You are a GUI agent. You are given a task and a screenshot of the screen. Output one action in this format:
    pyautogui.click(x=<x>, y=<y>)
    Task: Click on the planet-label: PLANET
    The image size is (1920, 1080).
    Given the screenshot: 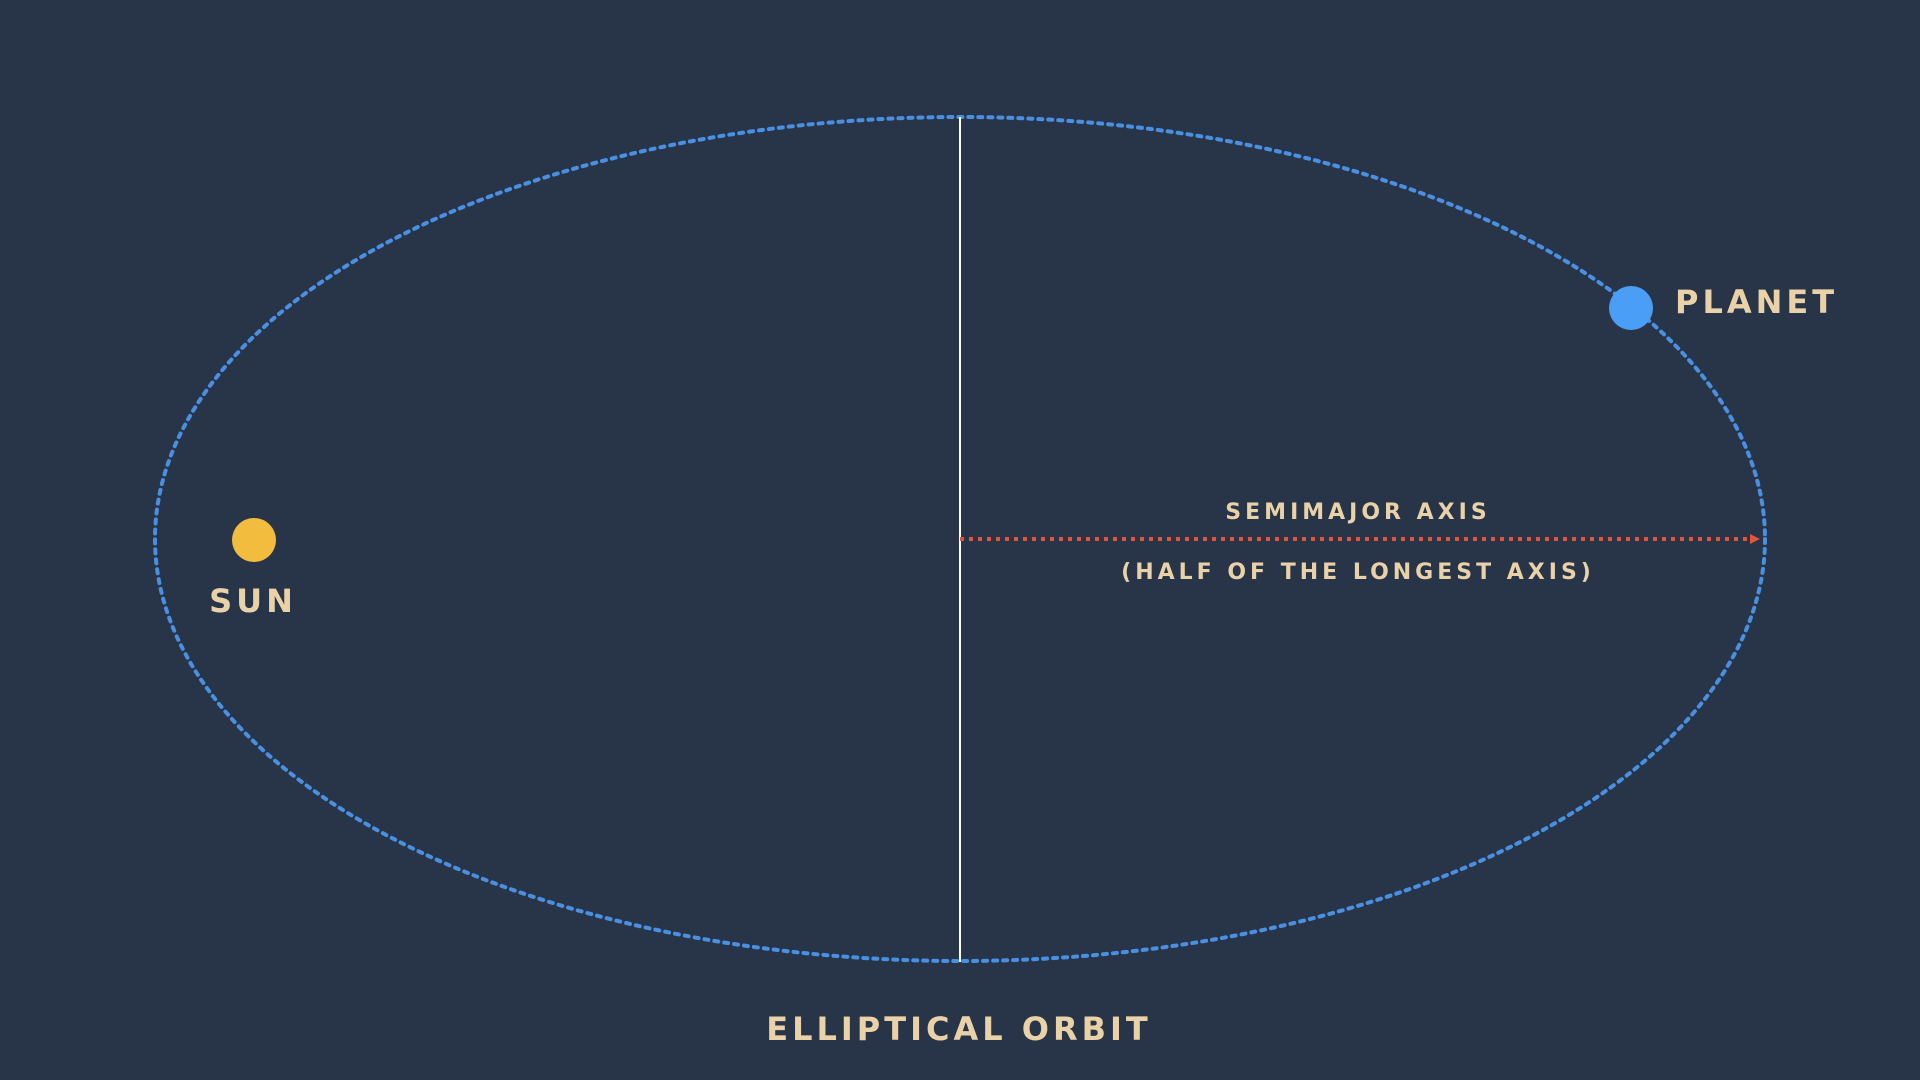 What is the action you would take?
    pyautogui.click(x=1756, y=302)
    